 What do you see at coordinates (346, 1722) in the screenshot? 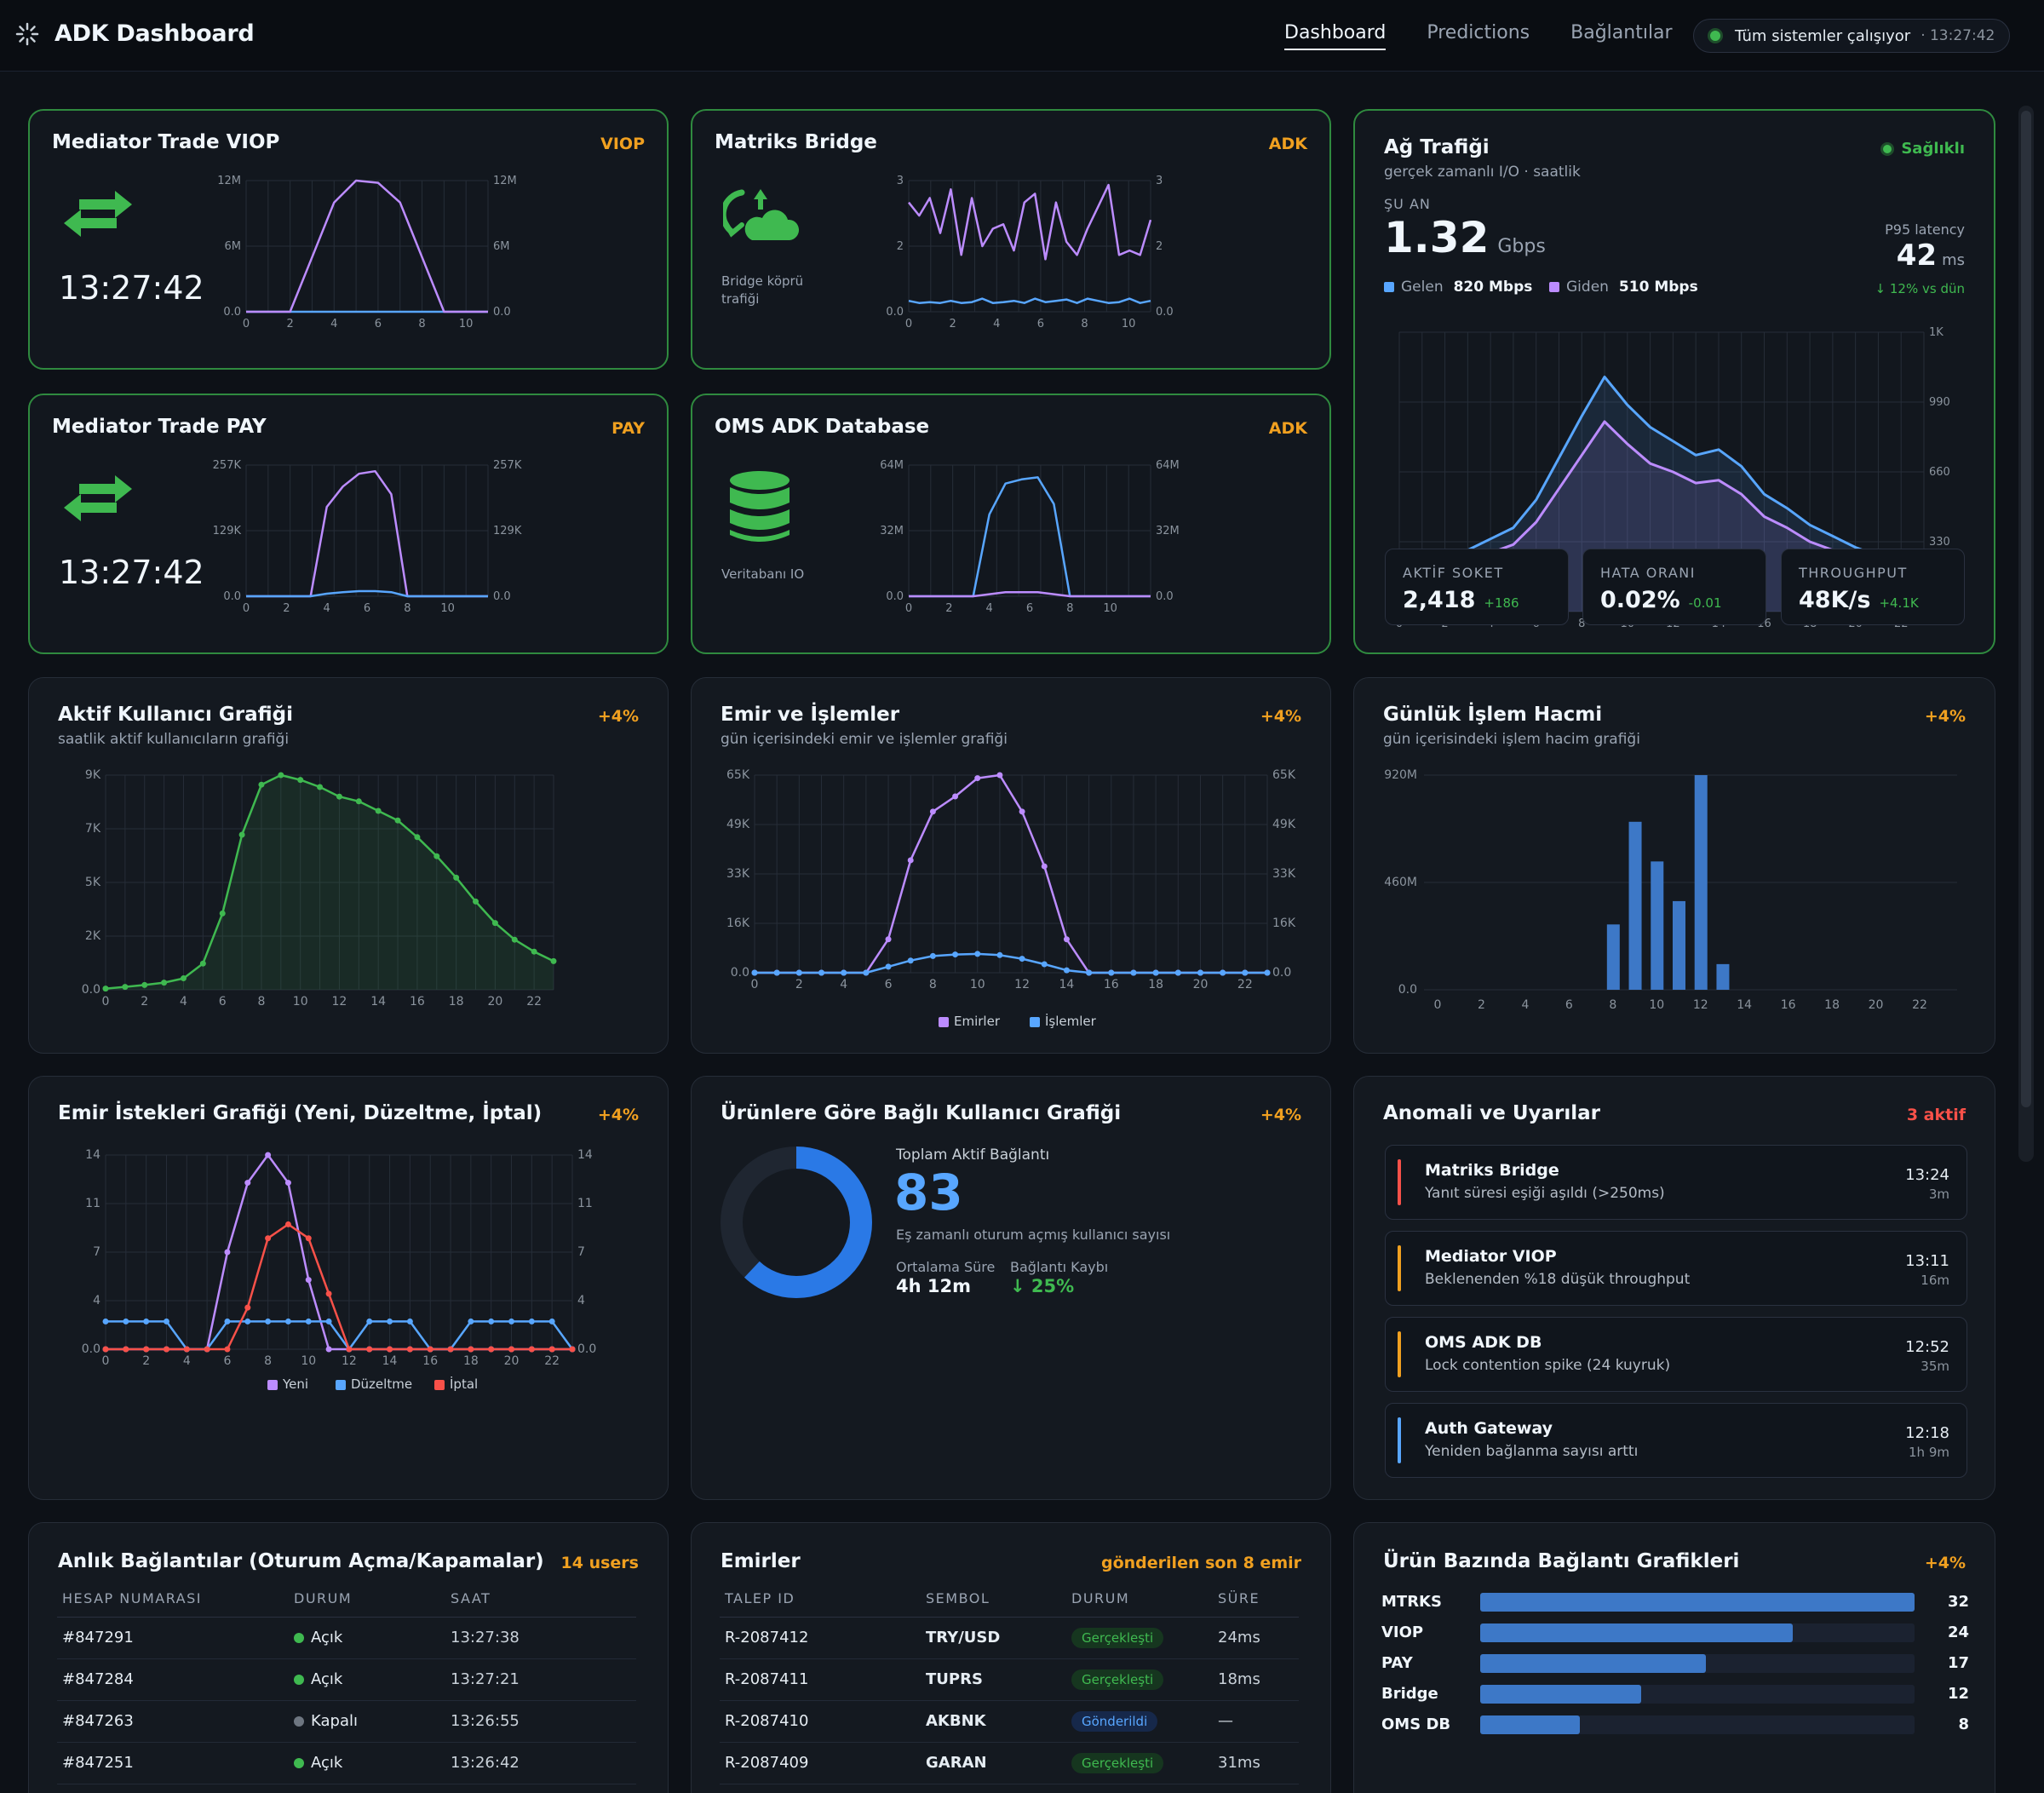
I see `table-row: #847263 Kapalı 13:26:55` at bounding box center [346, 1722].